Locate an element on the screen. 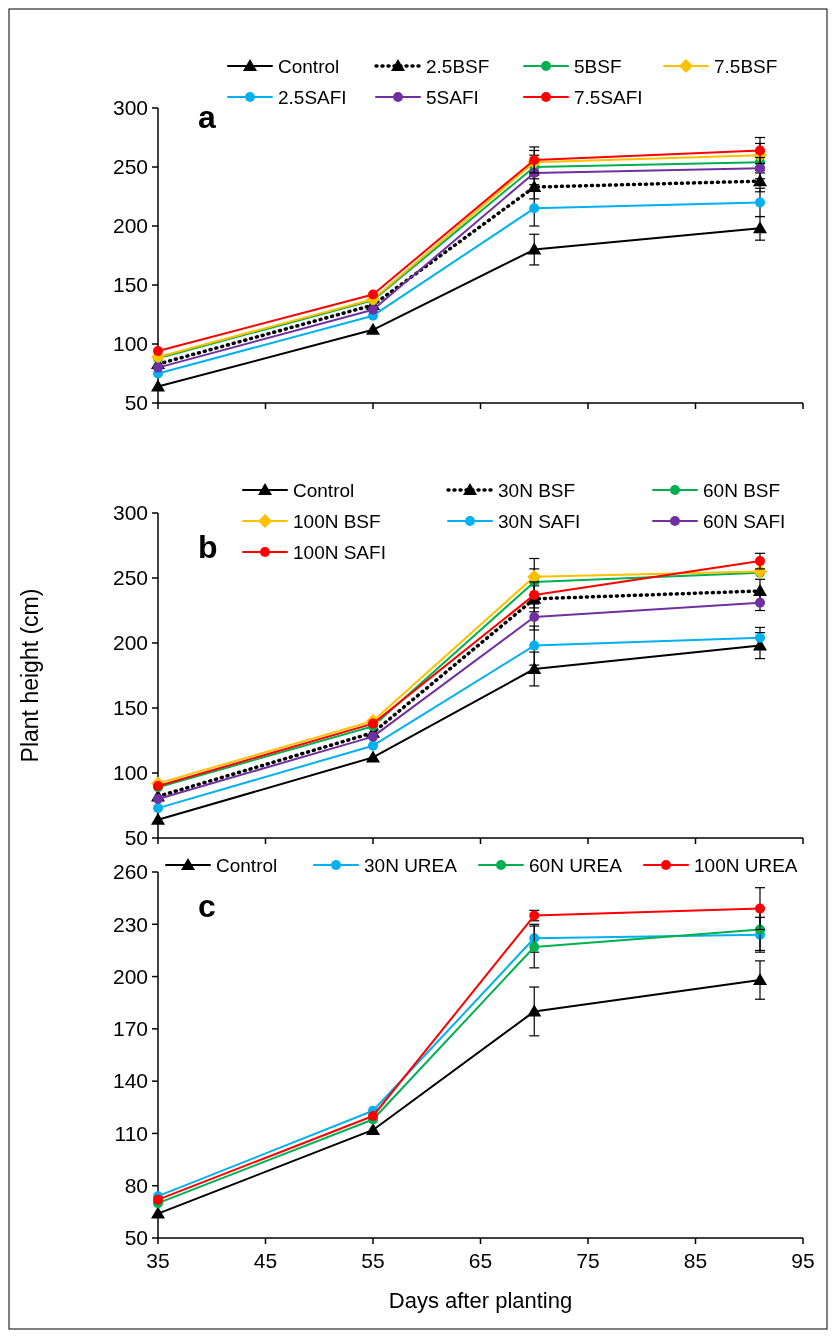 Image resolution: width=836 pixels, height=1338 pixels. legend-label: 7.5BSF is located at coordinates (746, 66).